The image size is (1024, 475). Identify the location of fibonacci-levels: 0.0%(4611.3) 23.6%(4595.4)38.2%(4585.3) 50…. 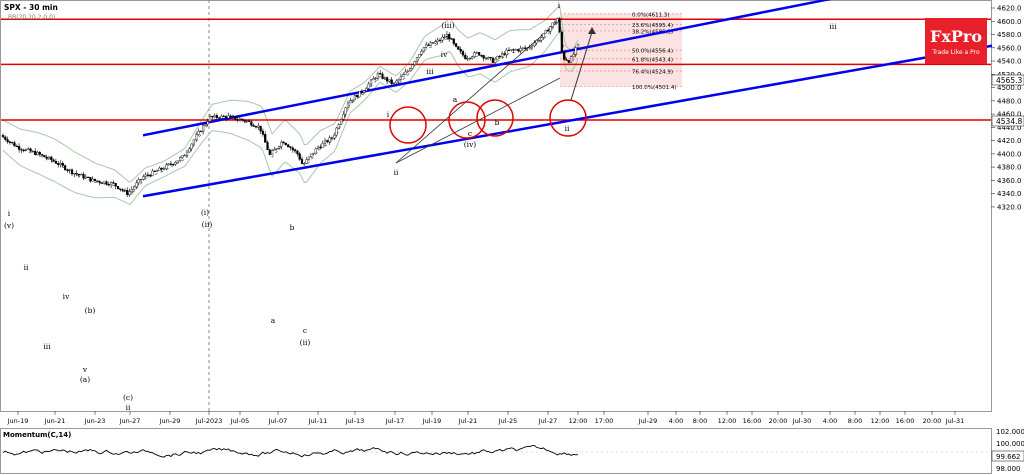
(621, 51).